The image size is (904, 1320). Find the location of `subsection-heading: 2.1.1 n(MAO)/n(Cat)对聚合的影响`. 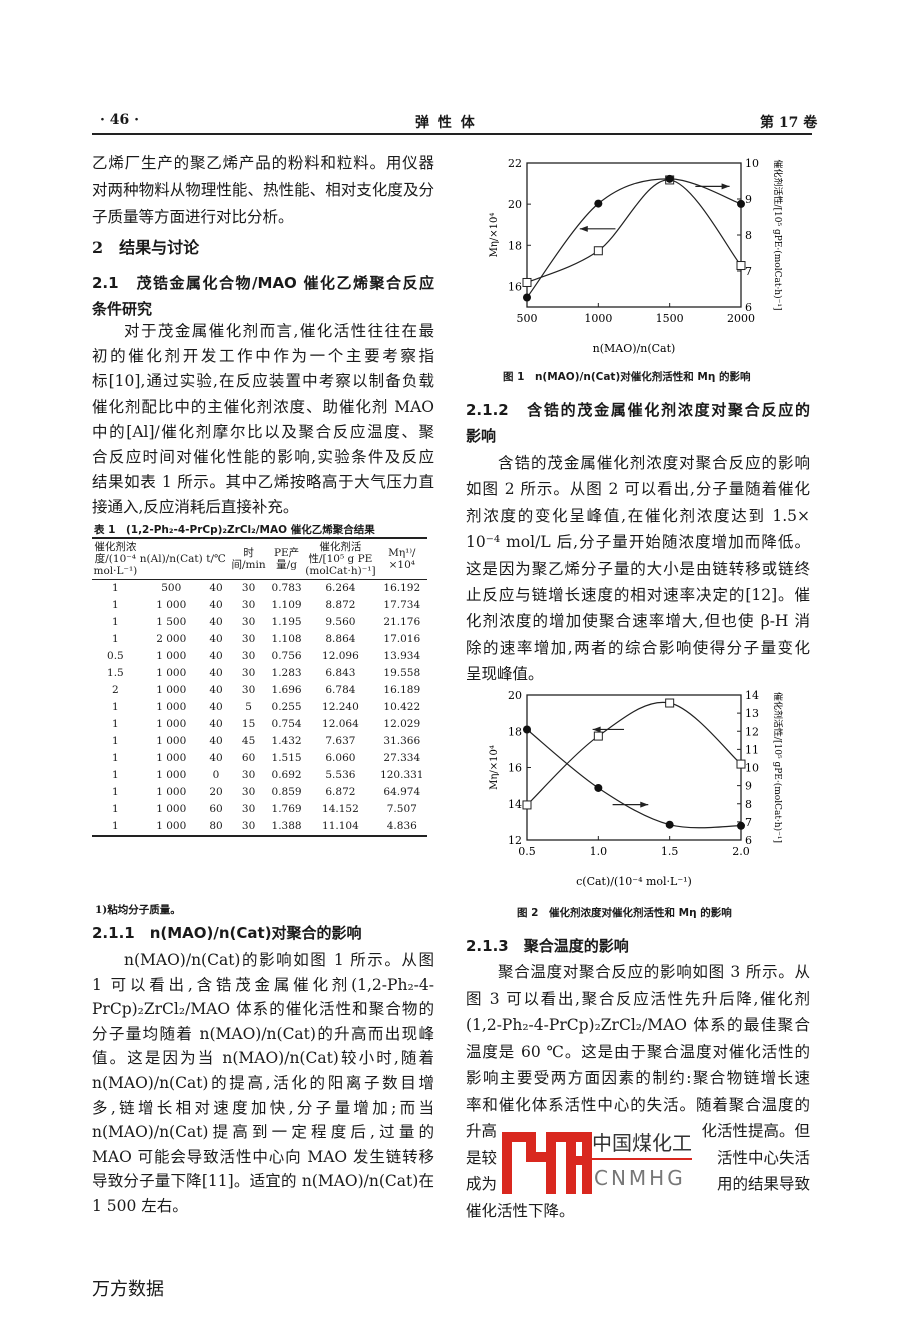

subsection-heading: 2.1.1 n(MAO)/n(Cat)对聚合的影响 is located at coordinates (227, 933).